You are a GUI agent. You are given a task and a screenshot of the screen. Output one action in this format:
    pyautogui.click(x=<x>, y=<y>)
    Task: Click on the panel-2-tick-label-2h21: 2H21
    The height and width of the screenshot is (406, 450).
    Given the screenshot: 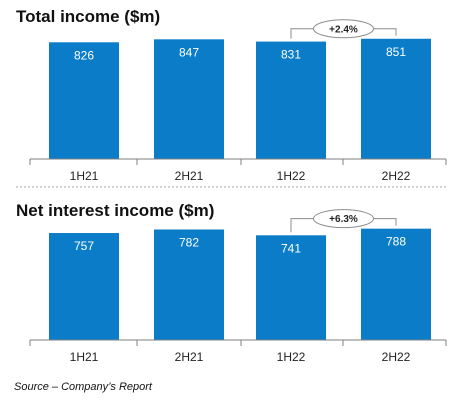 What is the action you would take?
    pyautogui.click(x=189, y=357)
    